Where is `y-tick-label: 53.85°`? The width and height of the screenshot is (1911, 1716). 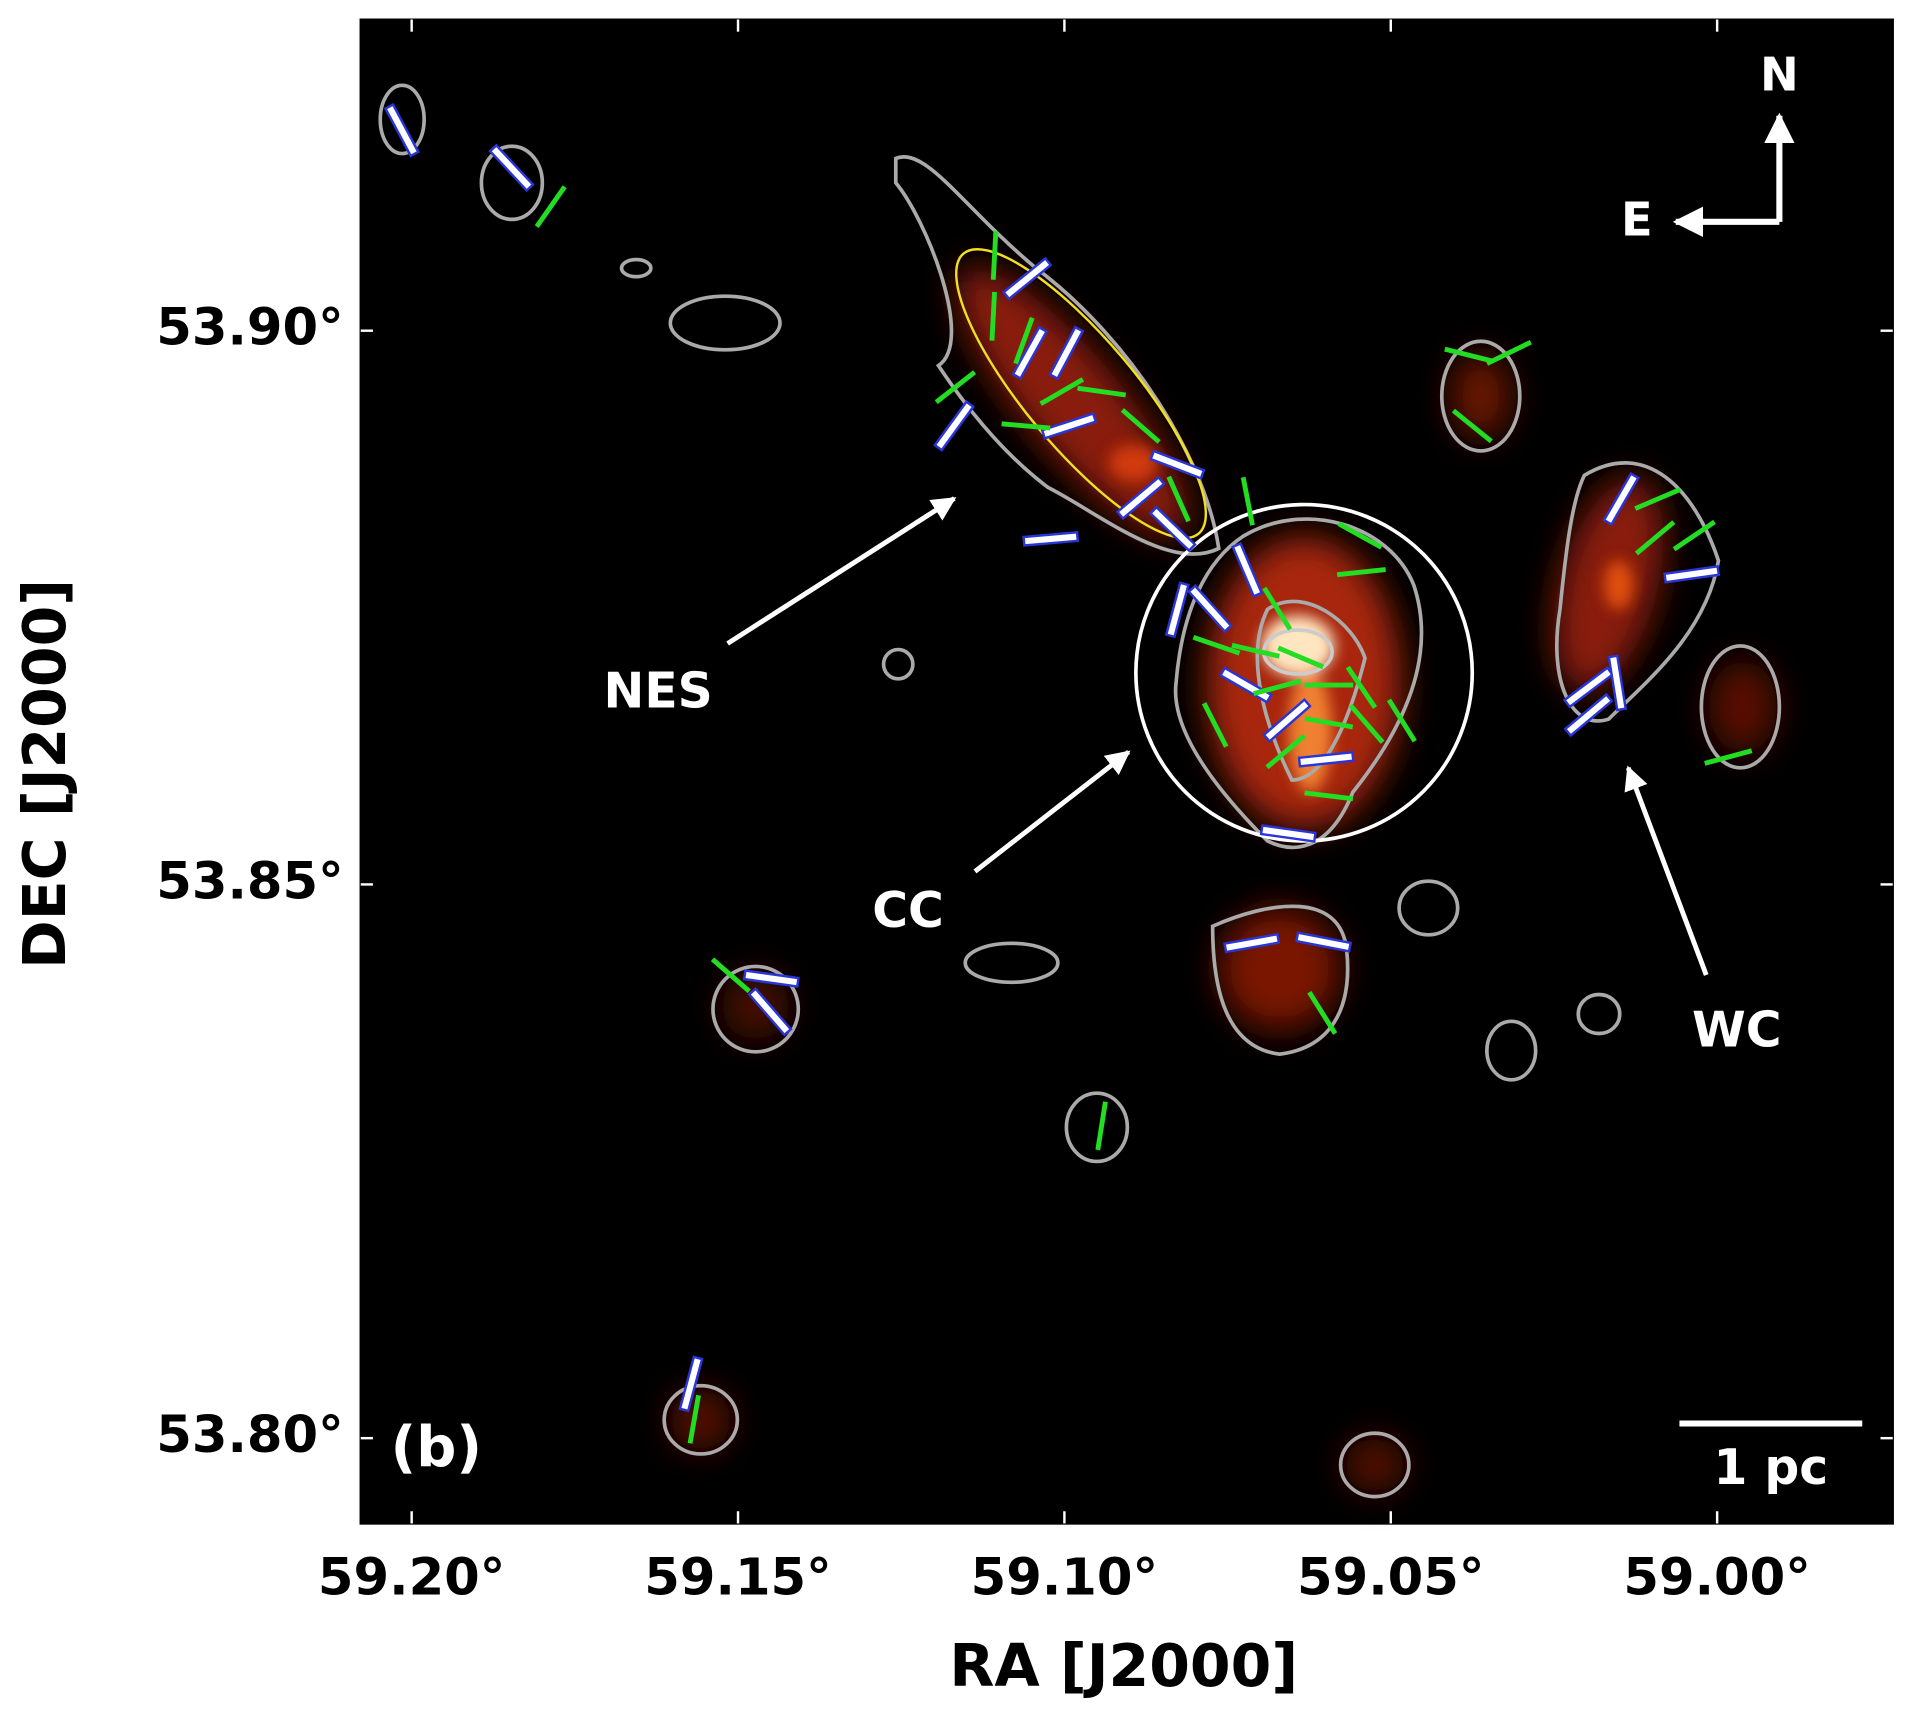
y-tick-label: 53.85° is located at coordinates (249, 881).